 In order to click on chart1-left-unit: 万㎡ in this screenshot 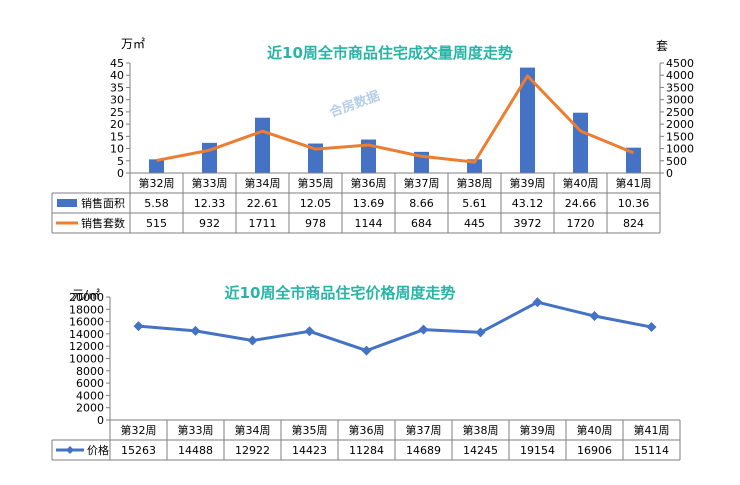, I will do `click(133, 44)`.